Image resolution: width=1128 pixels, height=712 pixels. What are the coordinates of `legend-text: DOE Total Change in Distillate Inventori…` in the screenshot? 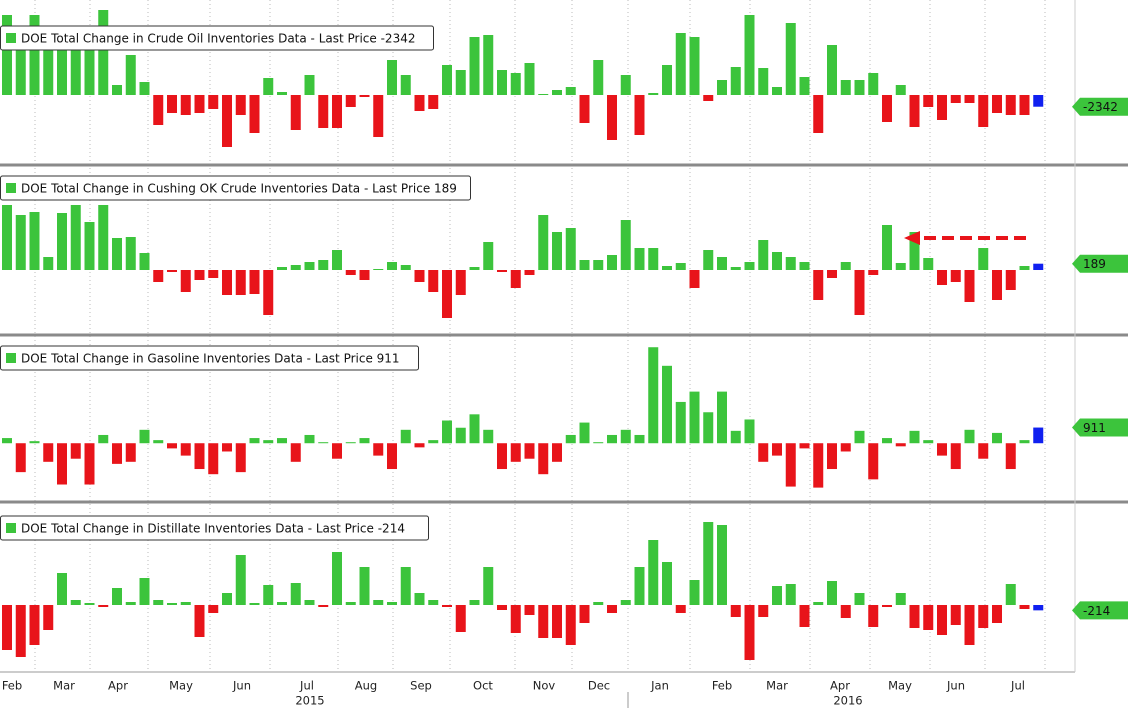 It's located at (213, 529).